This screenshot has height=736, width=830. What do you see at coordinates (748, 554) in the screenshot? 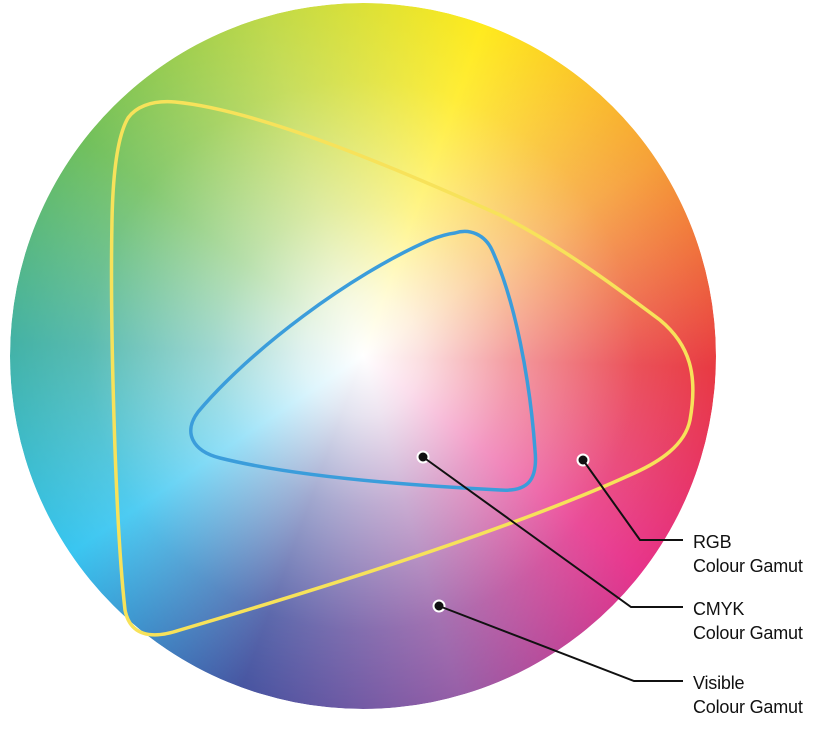
I see `rgb-label: RGB Colour Gamut` at bounding box center [748, 554].